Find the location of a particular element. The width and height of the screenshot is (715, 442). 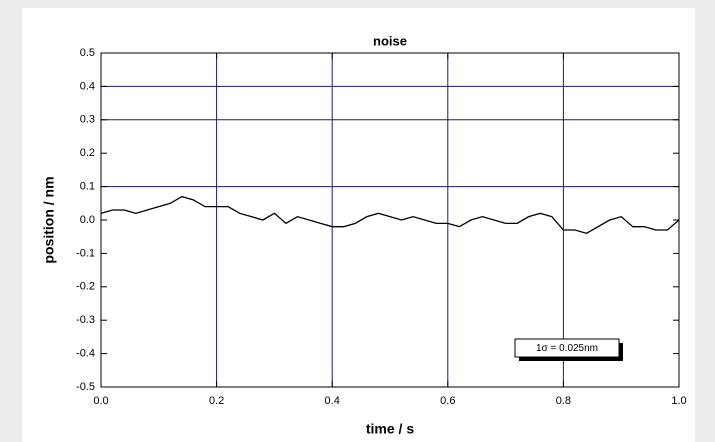

x-axis-label: time / s is located at coordinates (390, 429).